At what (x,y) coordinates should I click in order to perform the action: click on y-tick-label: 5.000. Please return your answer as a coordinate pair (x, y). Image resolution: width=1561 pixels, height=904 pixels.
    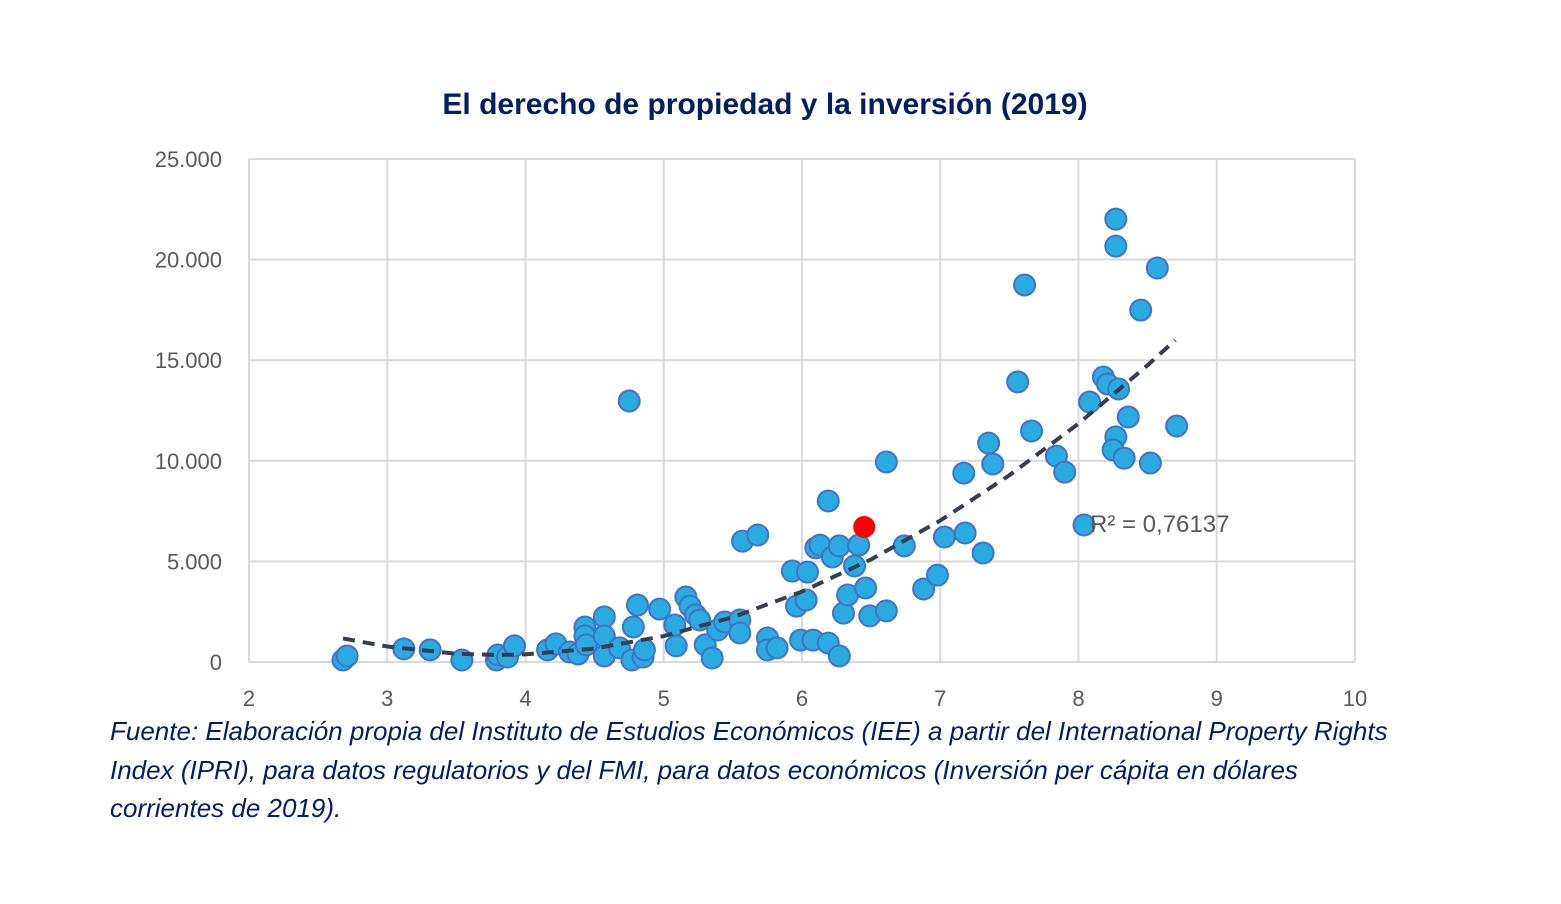
    Looking at the image, I should click on (194, 561).